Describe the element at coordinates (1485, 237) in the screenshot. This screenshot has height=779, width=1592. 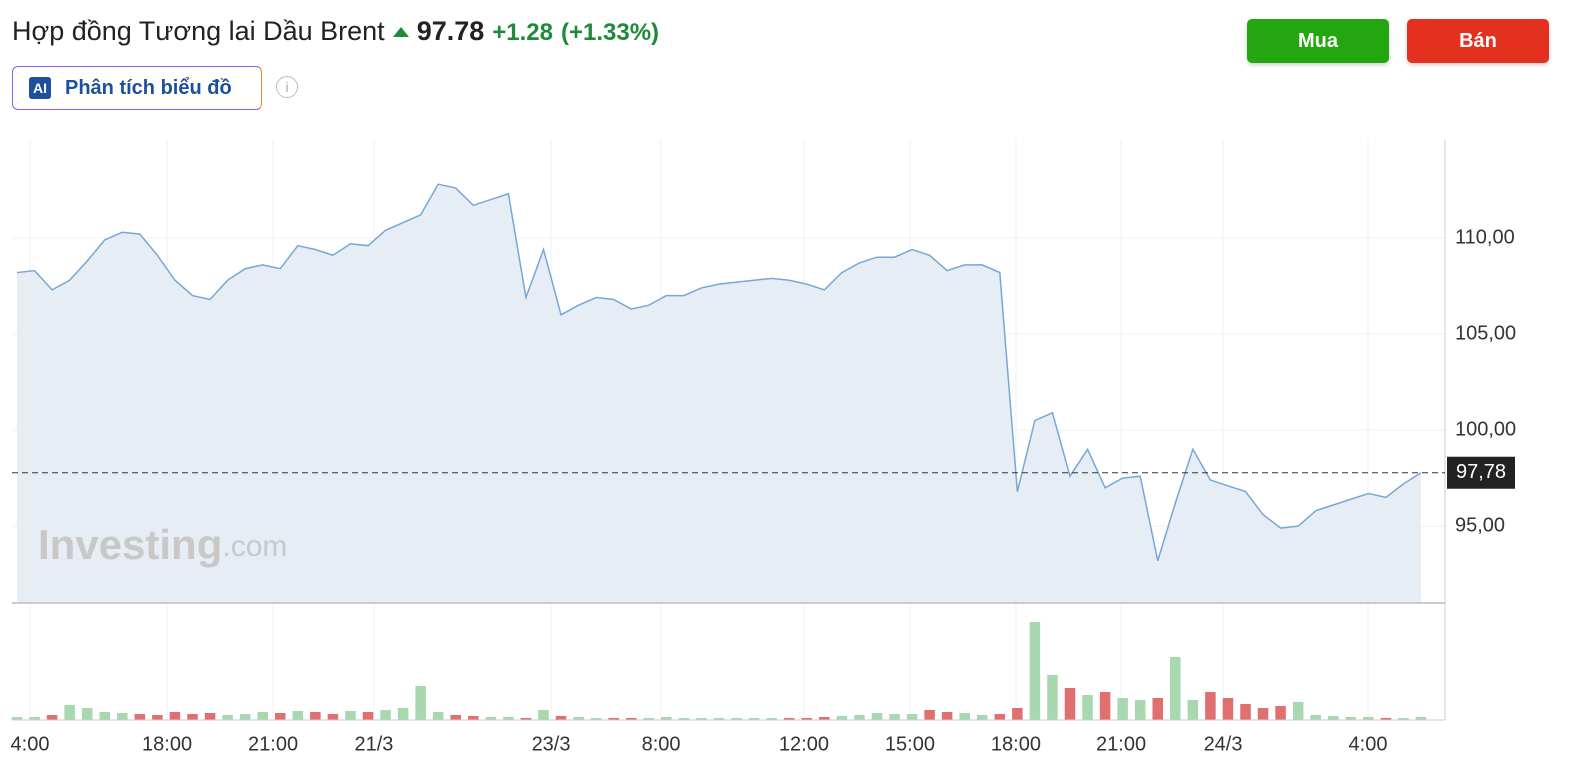
I see `y-tick-label: 110,00` at that location.